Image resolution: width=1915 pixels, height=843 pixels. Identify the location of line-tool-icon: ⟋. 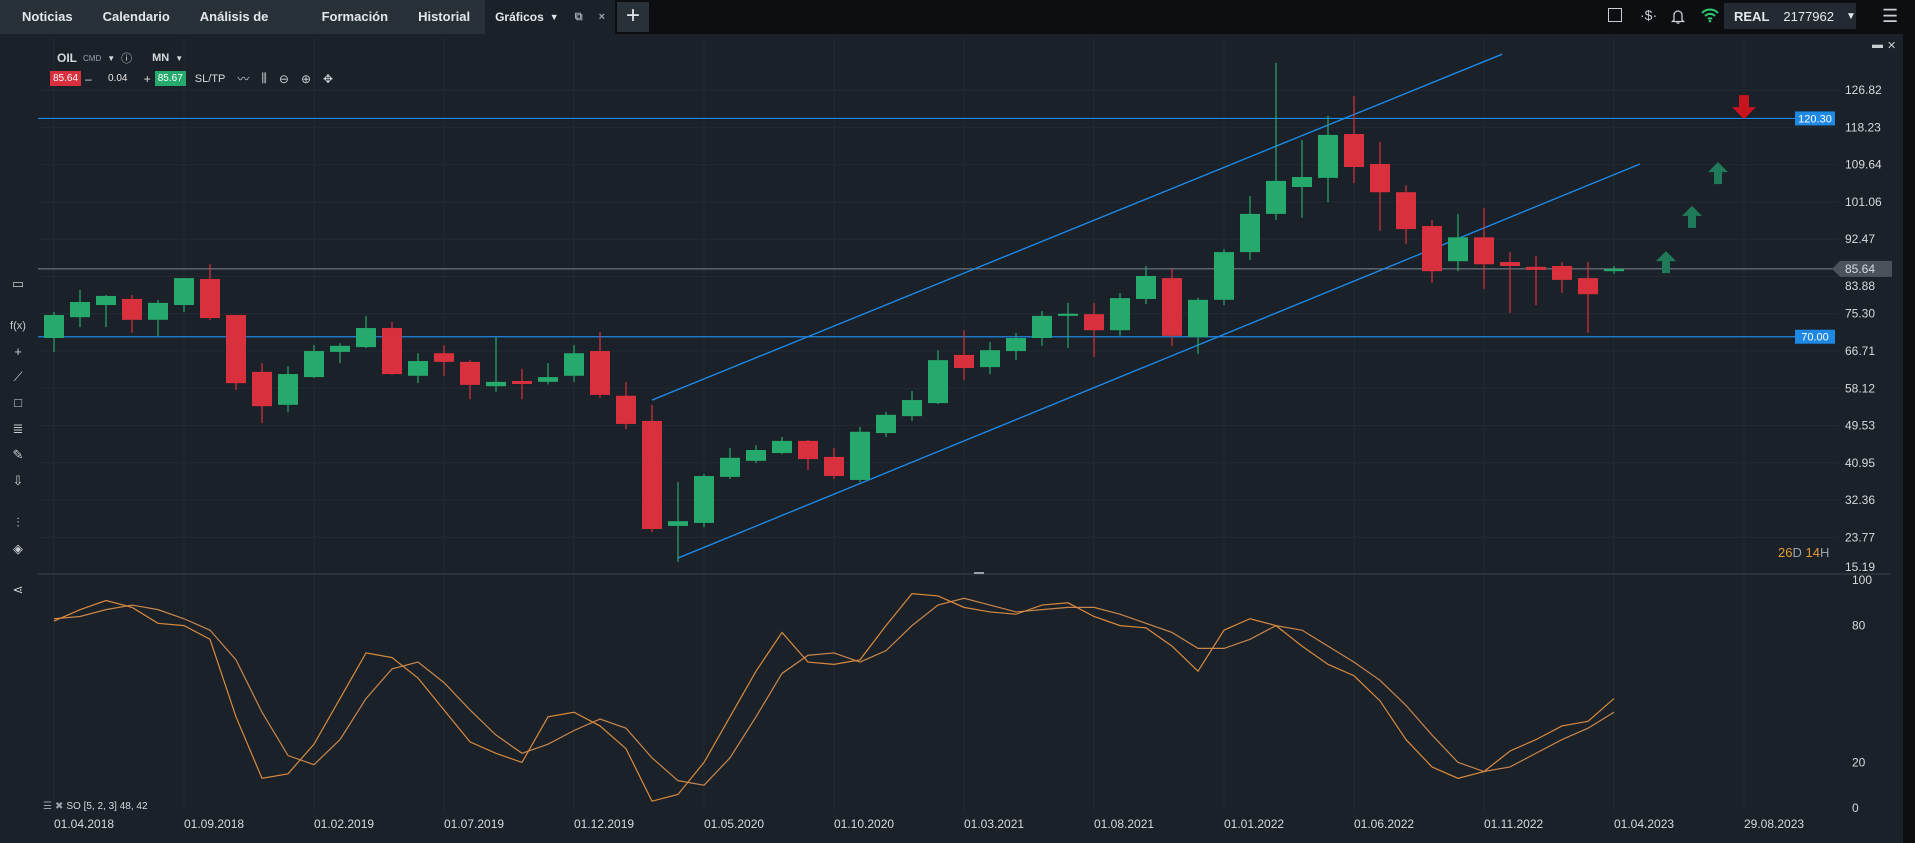
(18, 376).